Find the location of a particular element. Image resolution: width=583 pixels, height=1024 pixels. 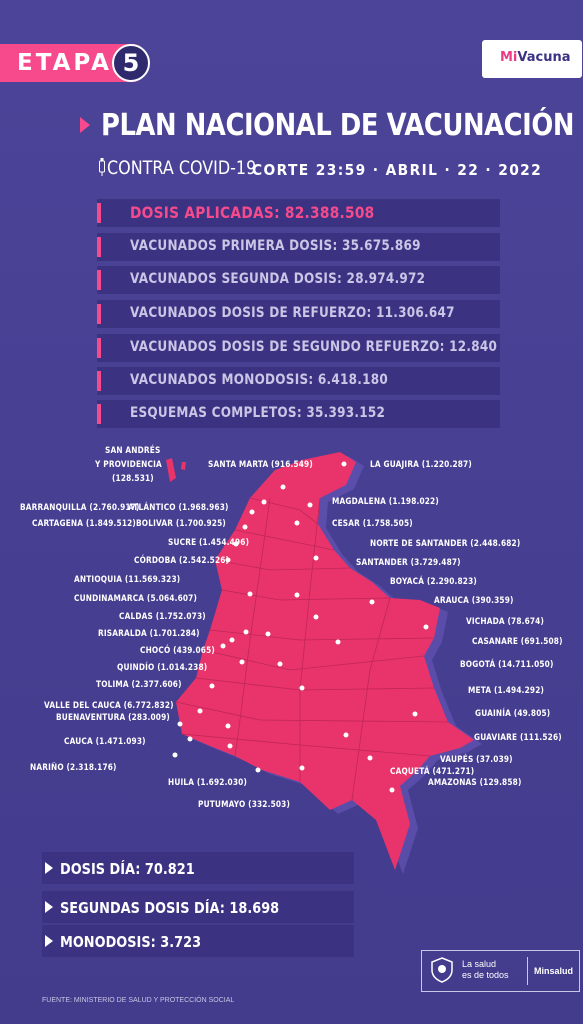

stat-row: VACUNADOS PRIMERA DOSIS: 35.675.869 is located at coordinates (298, 247).